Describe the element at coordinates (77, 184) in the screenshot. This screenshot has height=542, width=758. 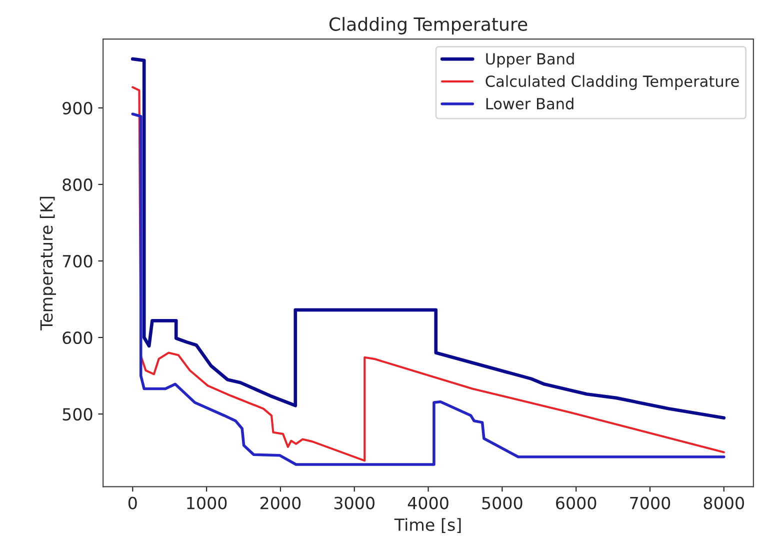
I see `y-tick-label: 800` at that location.